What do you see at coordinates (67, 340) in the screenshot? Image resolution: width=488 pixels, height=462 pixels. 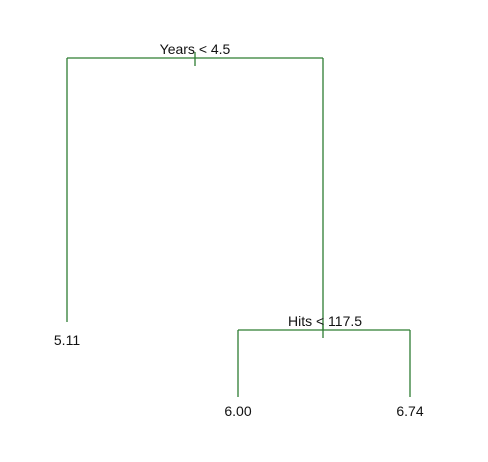 I see `leaf-left-value: 5.11` at bounding box center [67, 340].